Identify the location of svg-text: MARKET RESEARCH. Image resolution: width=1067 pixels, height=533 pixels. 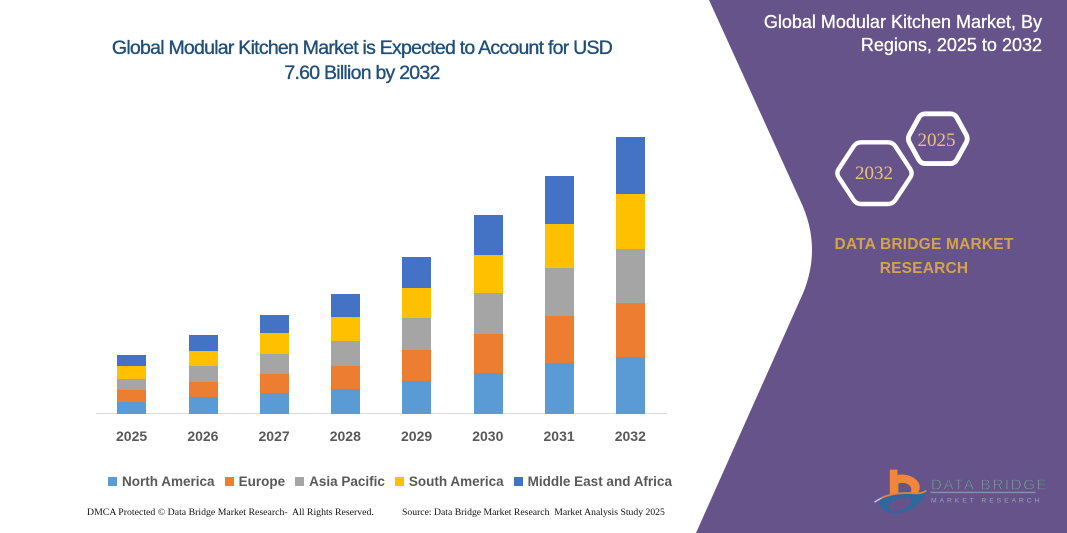
(986, 501).